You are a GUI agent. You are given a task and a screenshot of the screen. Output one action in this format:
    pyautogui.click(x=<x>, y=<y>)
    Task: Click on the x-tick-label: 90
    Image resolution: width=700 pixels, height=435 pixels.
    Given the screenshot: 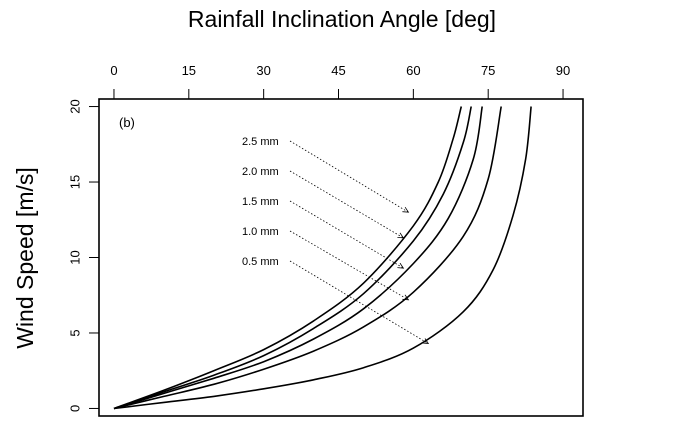 What is the action you would take?
    pyautogui.click(x=563, y=70)
    